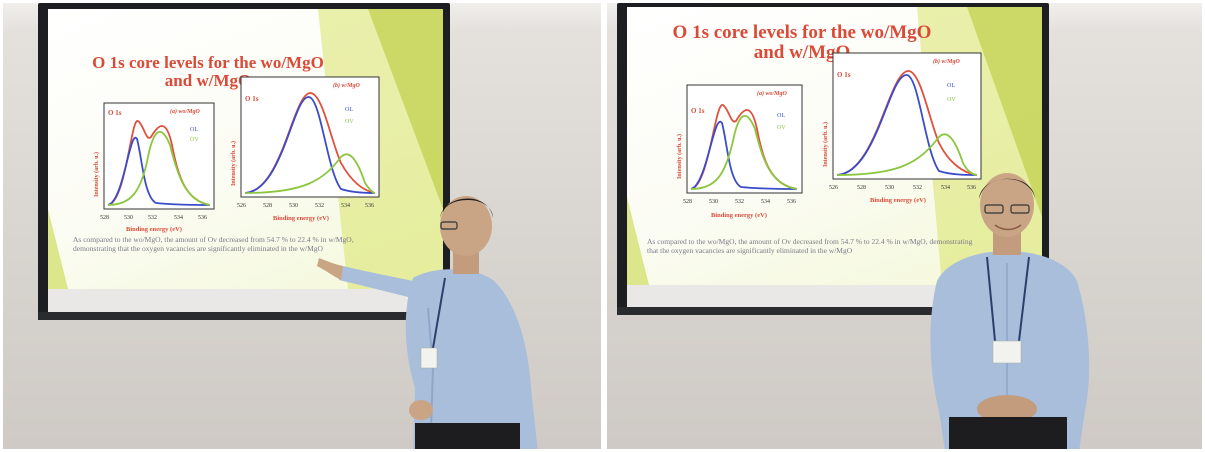  What do you see at coordinates (245, 301) in the screenshot?
I see `screen-bottom-border` at bounding box center [245, 301].